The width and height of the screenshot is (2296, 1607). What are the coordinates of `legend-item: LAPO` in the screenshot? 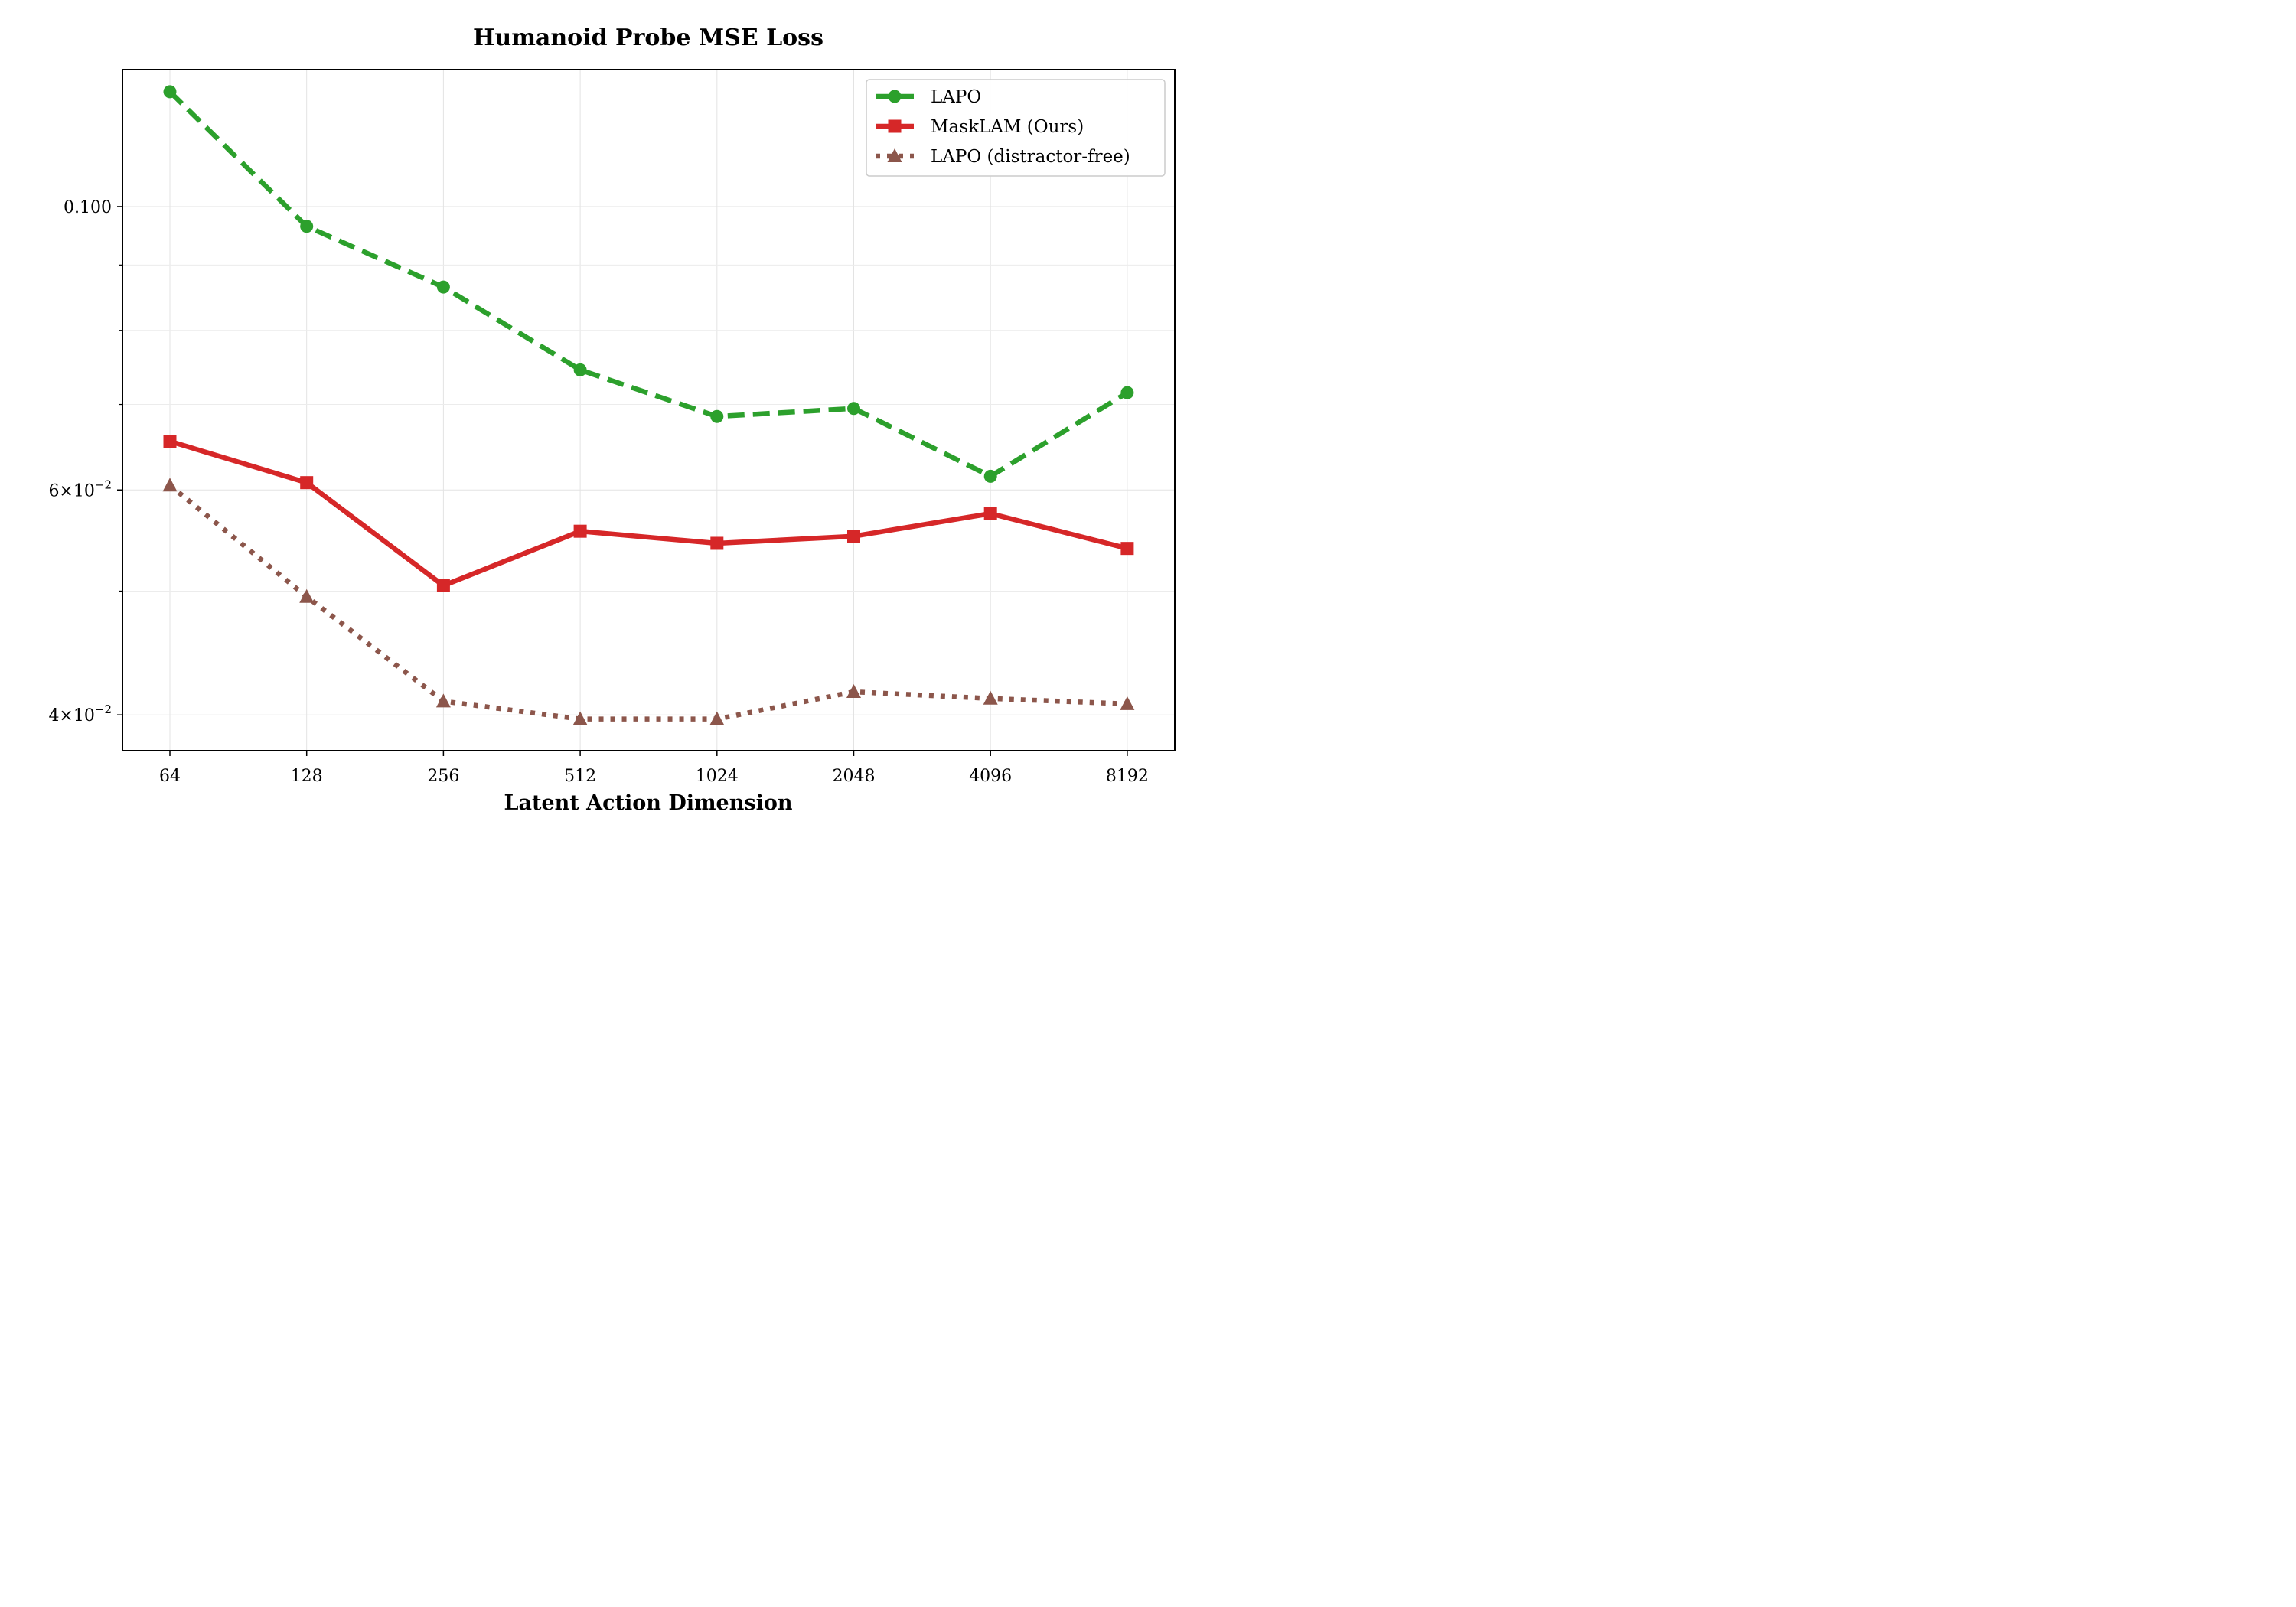 It's located at (928, 97).